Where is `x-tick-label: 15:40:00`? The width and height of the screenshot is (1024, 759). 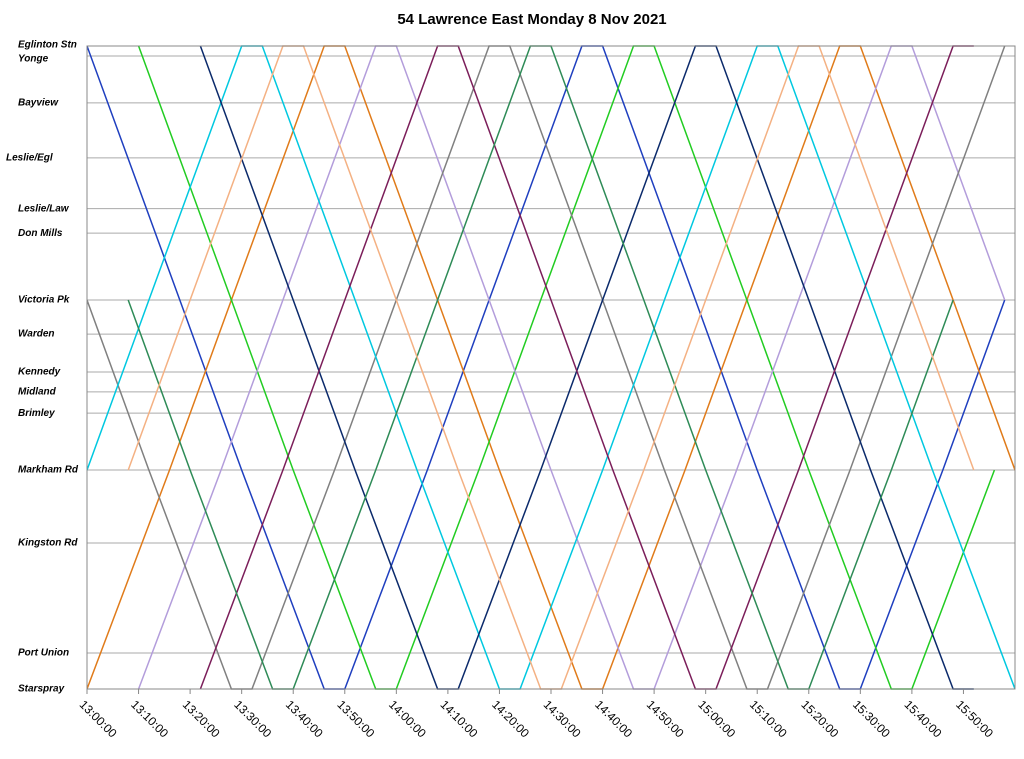 x-tick-label: 15:40:00 is located at coordinates (923, 718).